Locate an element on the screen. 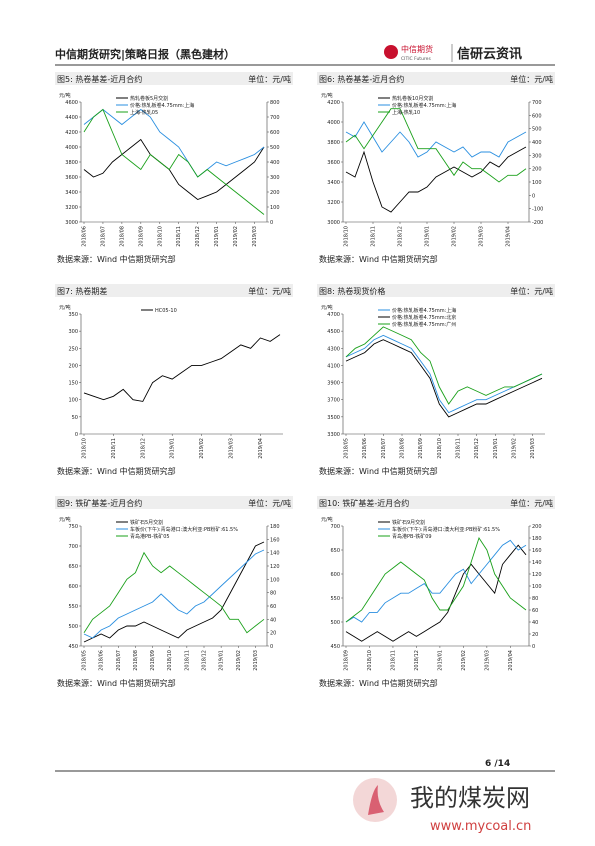 This screenshot has width=595, height=846. y2-tick-label: 700 is located at coordinates (537, 103).